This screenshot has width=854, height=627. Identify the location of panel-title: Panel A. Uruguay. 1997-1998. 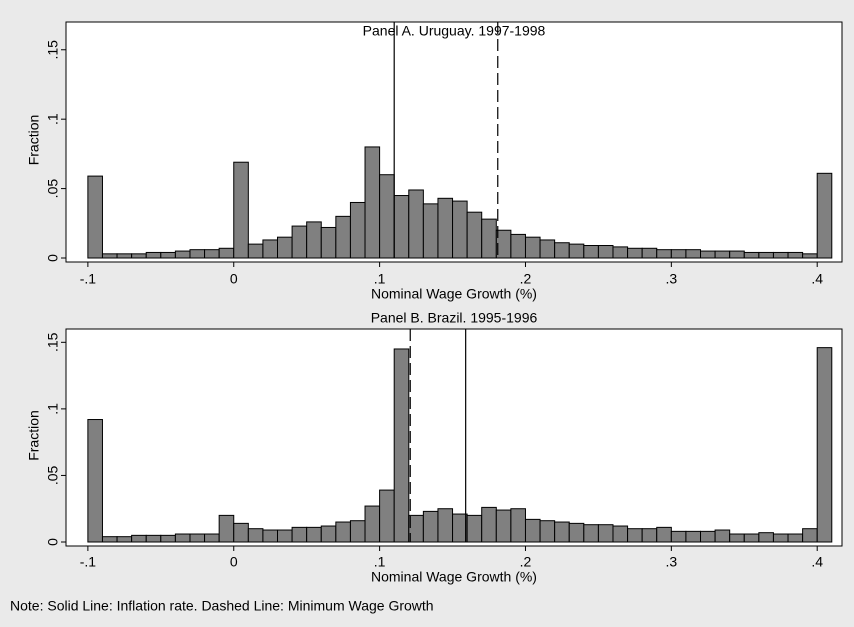
(454, 31).